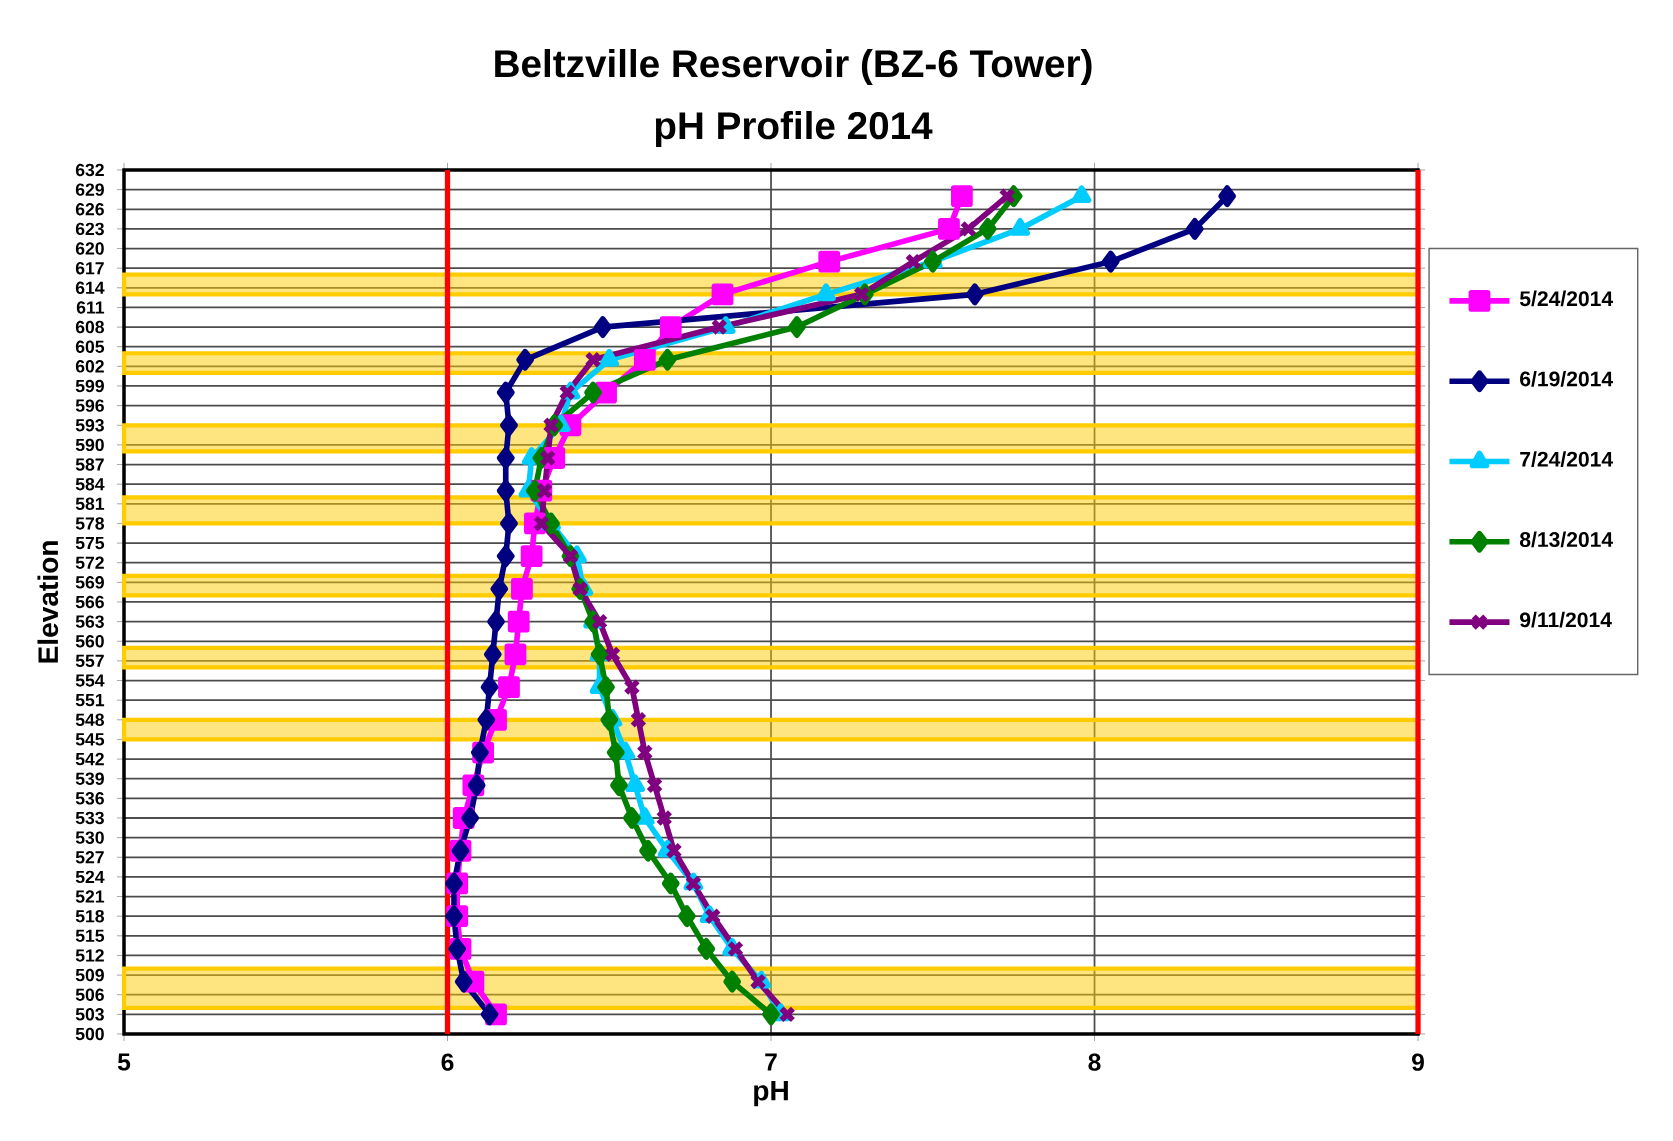 The width and height of the screenshot is (1673, 1141). Describe the element at coordinates (89, 602) in the screenshot. I see `y-tick-label: 566` at that location.